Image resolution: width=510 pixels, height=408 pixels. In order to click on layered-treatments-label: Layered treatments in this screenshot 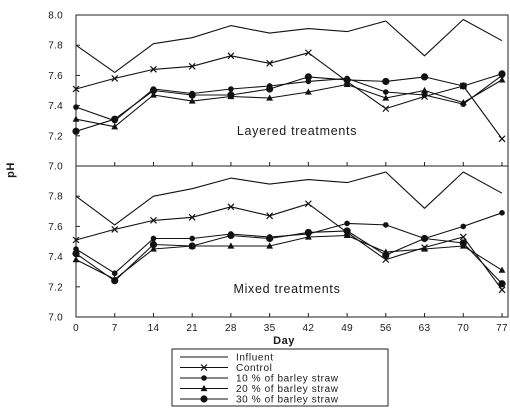, I will do `click(297, 131)`.